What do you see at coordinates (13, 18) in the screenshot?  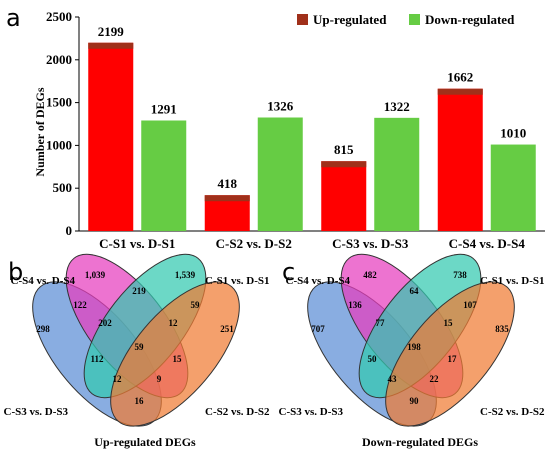 I see `panel-label-a: a` at bounding box center [13, 18].